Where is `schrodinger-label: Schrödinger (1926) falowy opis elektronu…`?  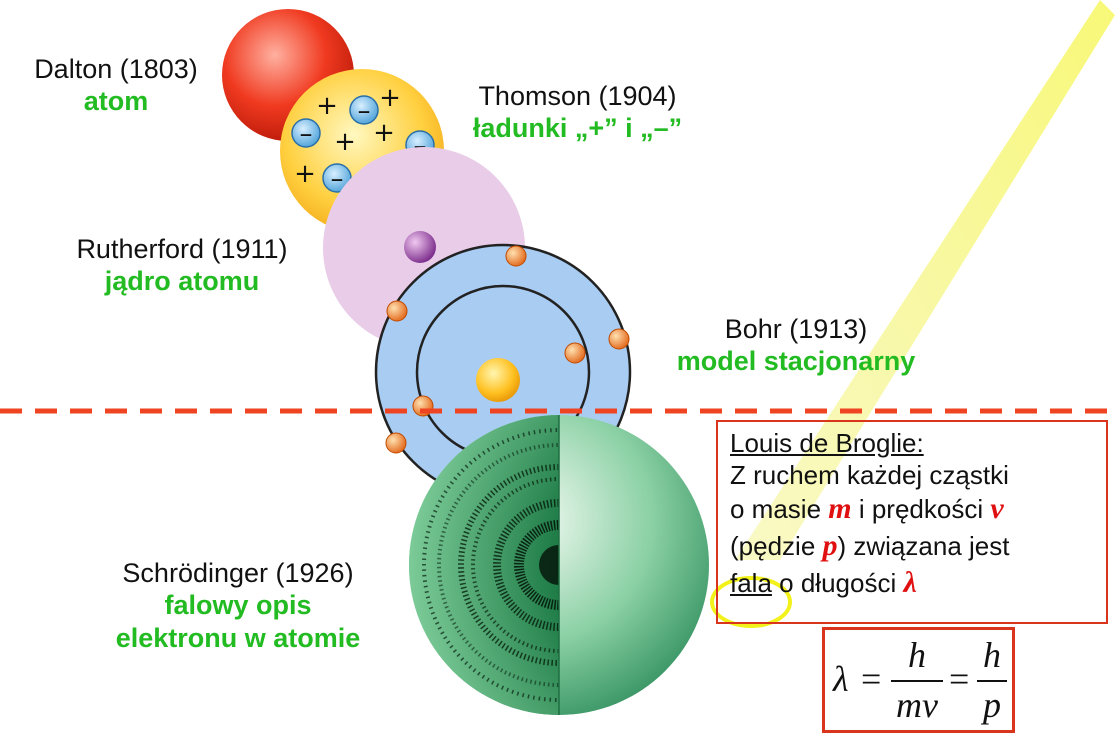 schrodinger-label: Schrödinger (1926) falowy opis elektronu… is located at coordinates (238, 605).